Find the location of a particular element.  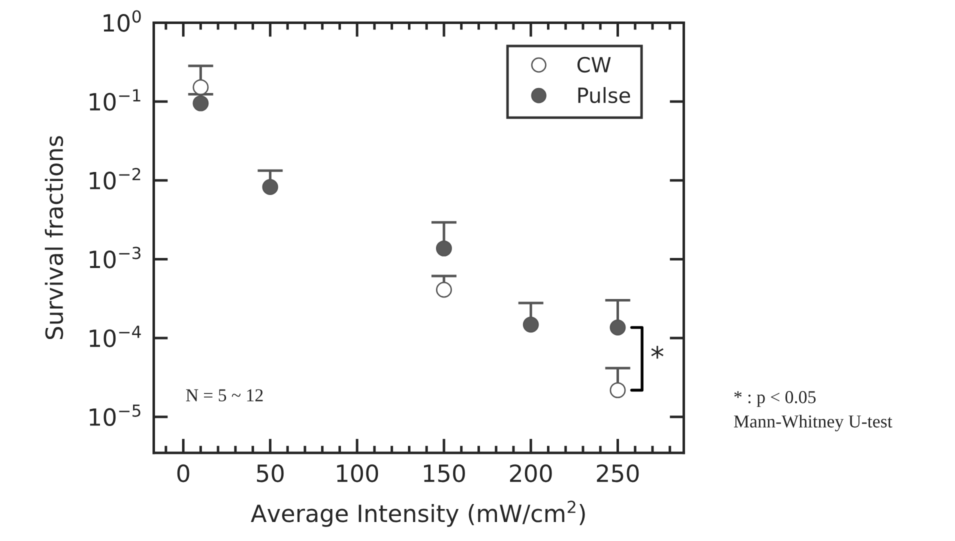

x-tick-label: 250 is located at coordinates (617, 473).